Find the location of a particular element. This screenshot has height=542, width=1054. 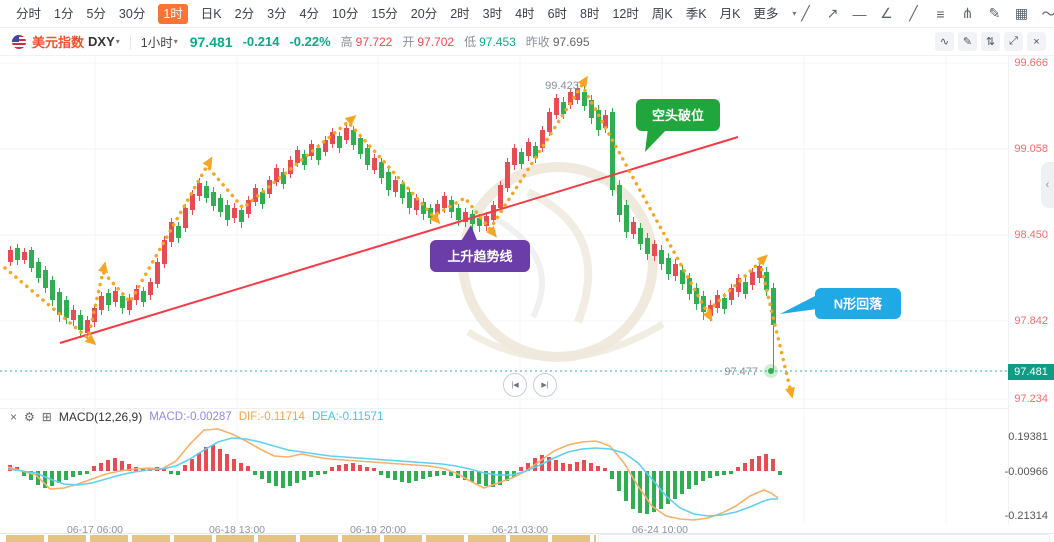

gann-fan-icon: ⋔ is located at coordinates (967, 13).